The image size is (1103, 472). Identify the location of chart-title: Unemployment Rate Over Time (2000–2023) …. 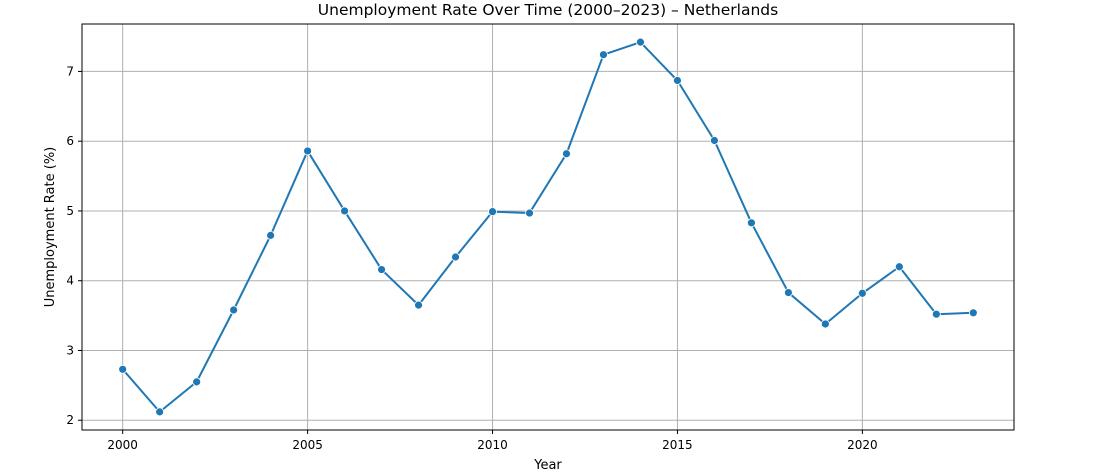
(548, 10).